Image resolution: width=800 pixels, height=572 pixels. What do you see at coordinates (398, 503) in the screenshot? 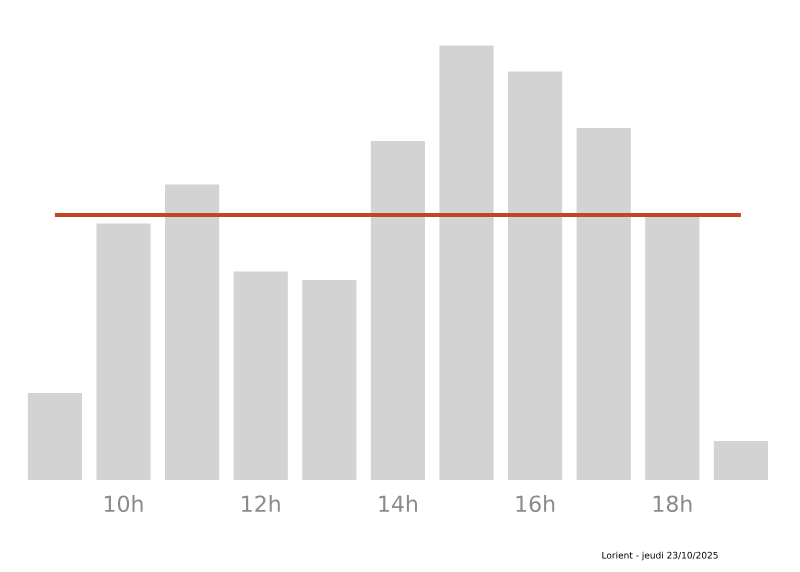
I see `x-tick-label: 14h` at bounding box center [398, 503].